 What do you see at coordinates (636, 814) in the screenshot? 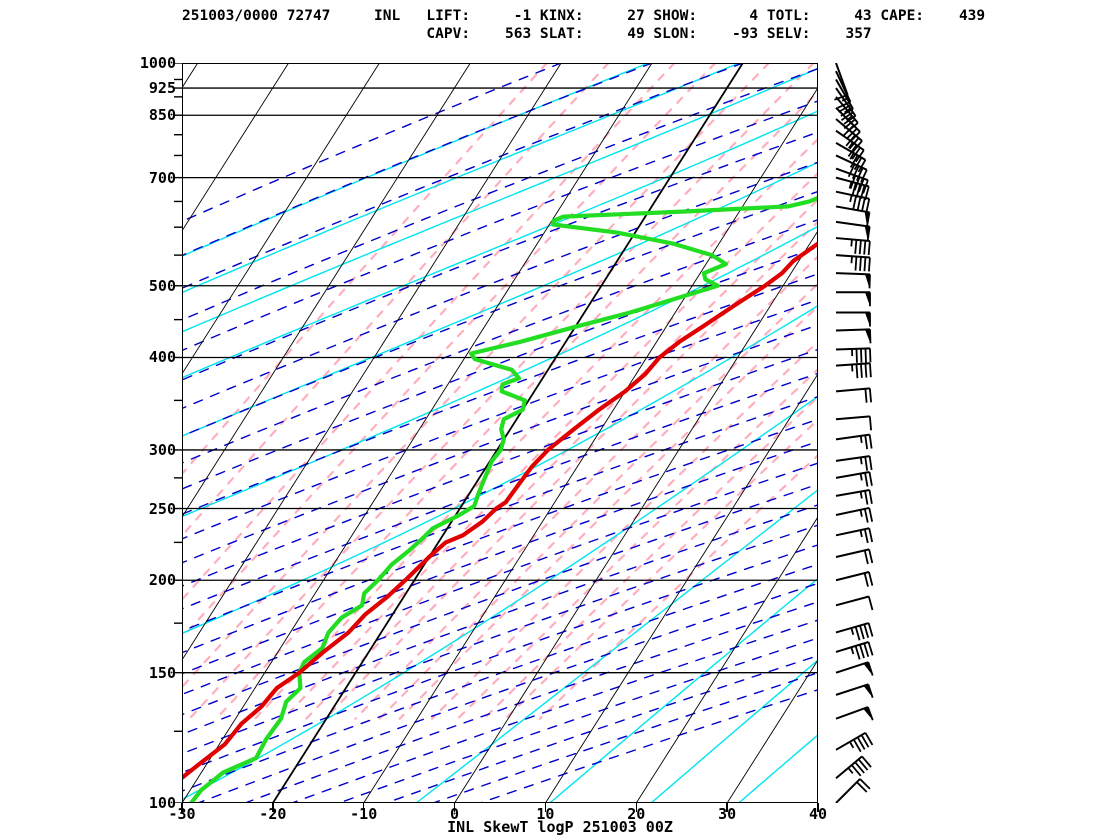
I see `temperature-tick-label: 20` at bounding box center [636, 814].